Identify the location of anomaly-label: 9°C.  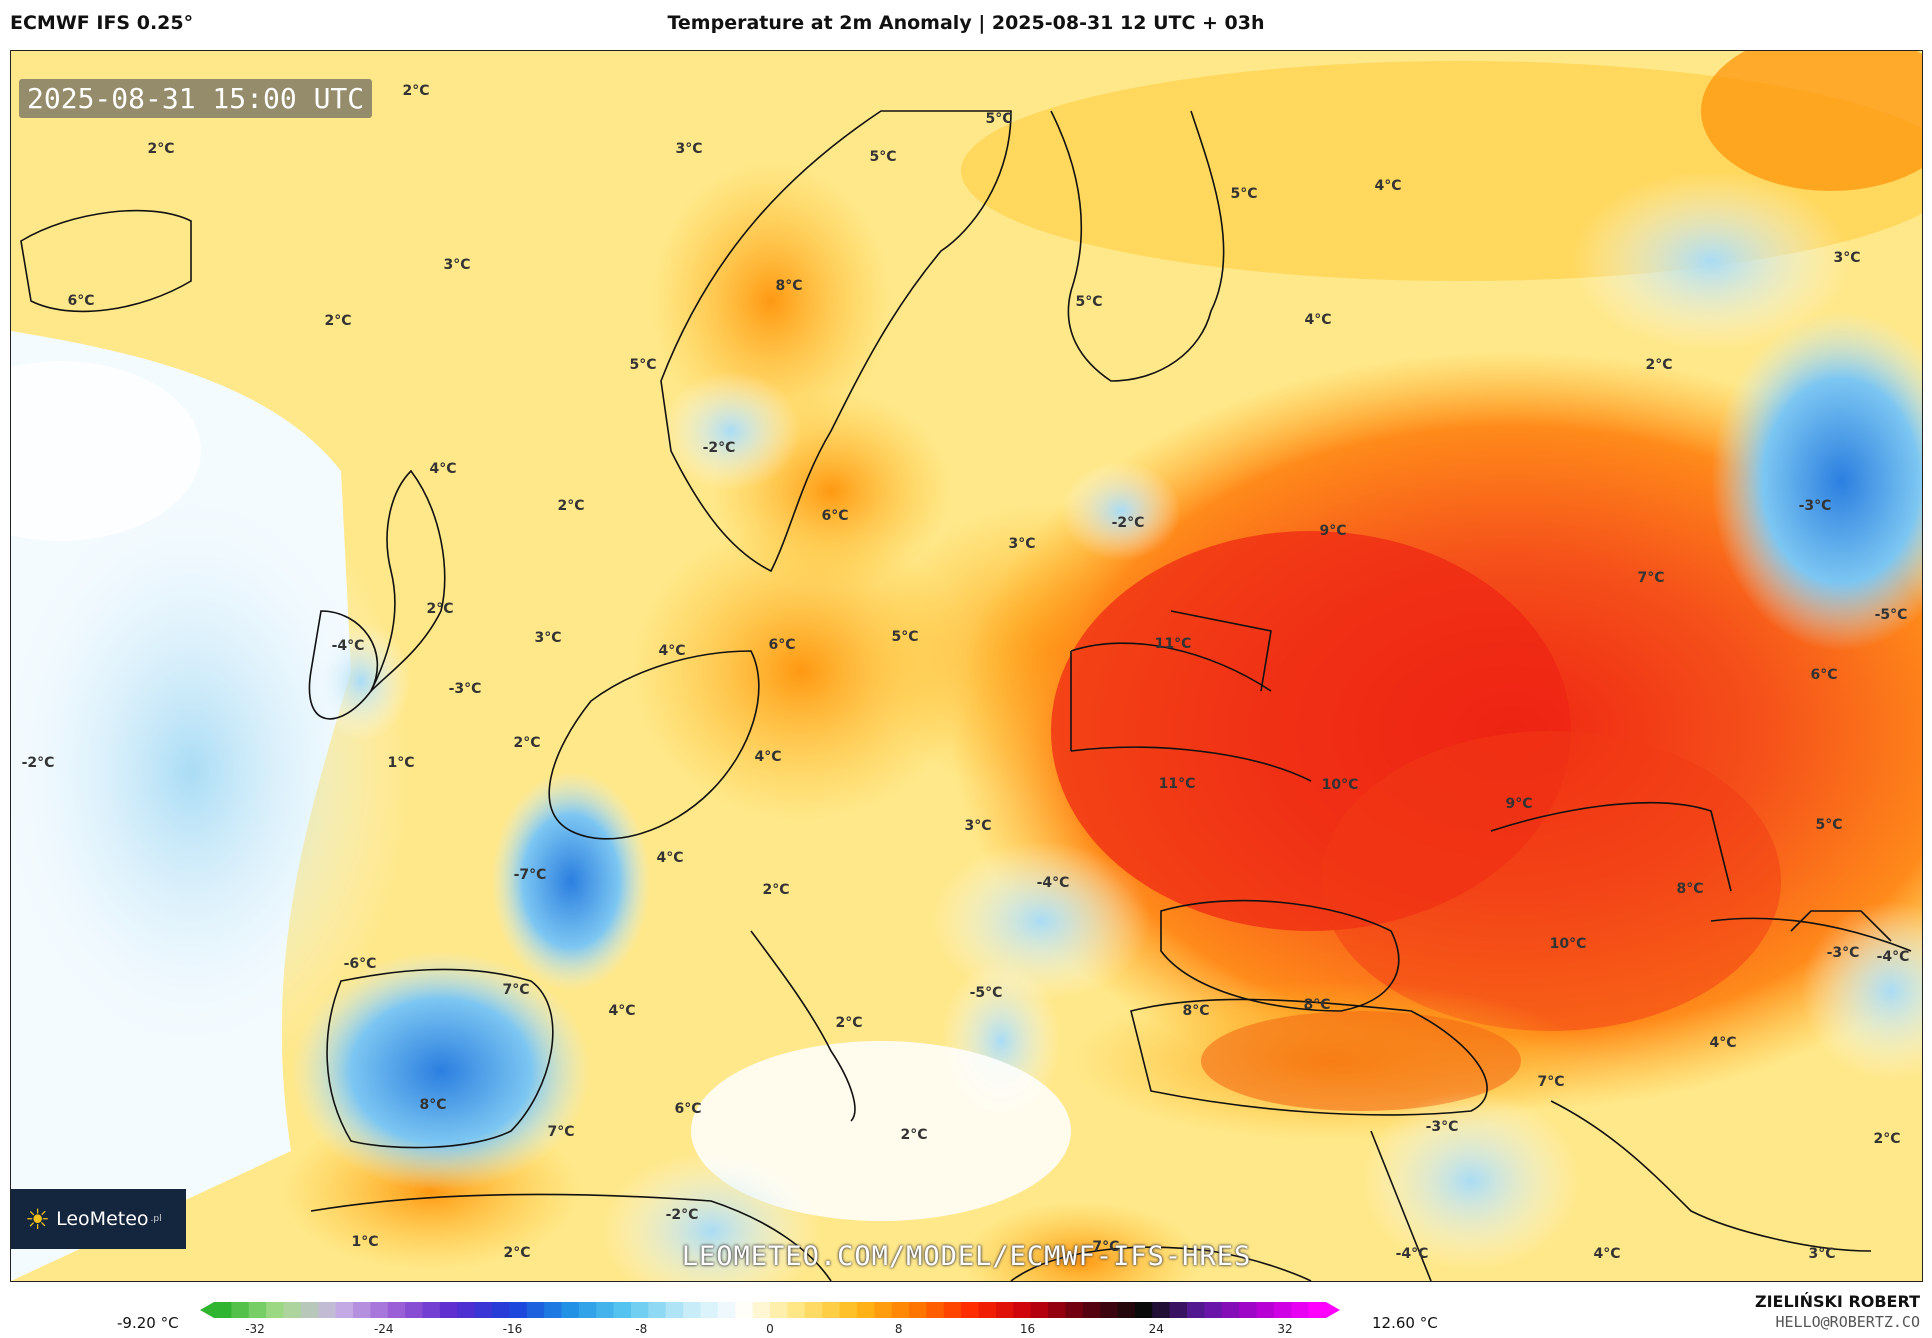
(1519, 804).